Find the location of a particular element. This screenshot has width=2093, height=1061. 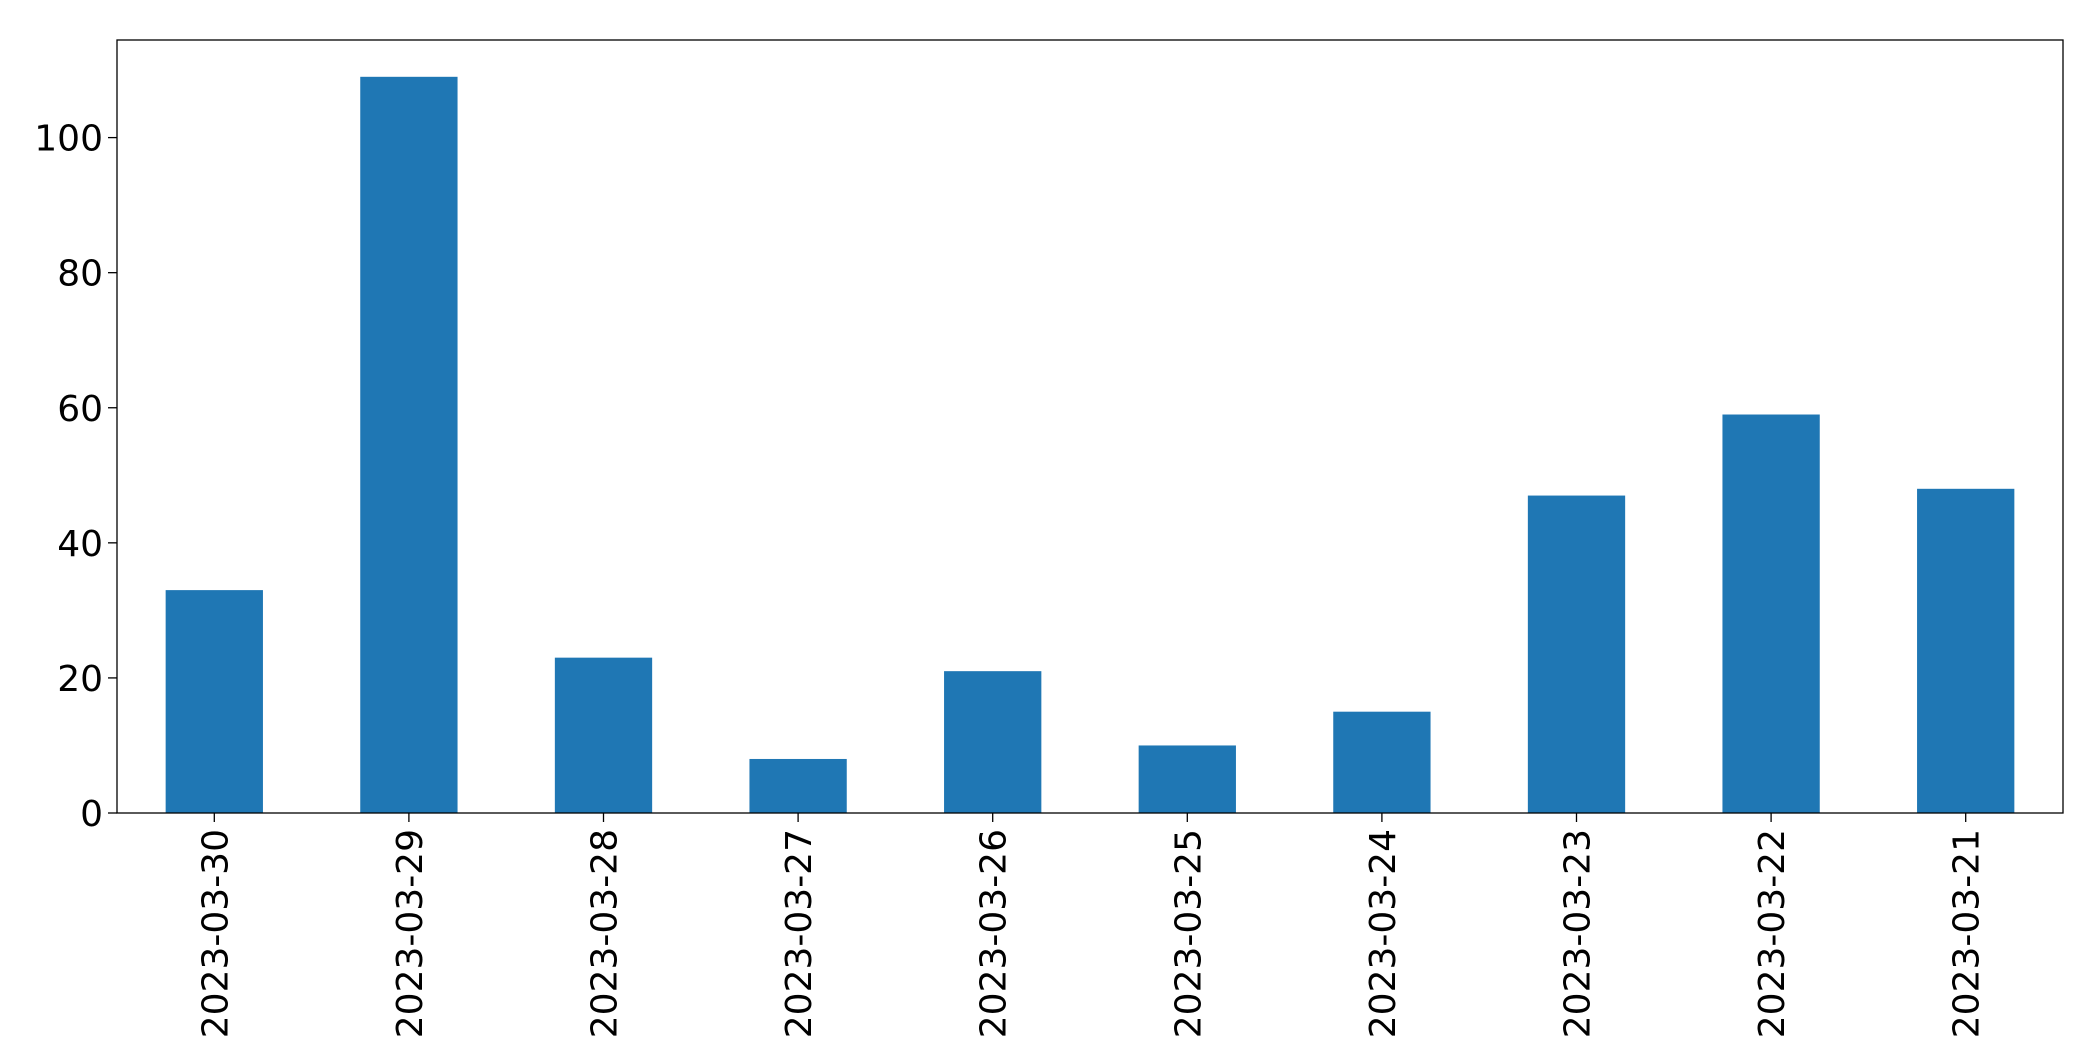

y-tick-label: 60 is located at coordinates (80, 409).